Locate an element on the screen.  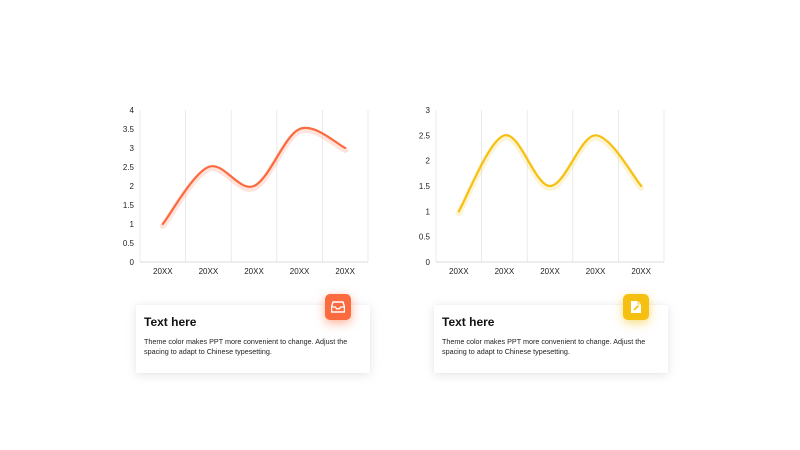
y-tick-label: 4 is located at coordinates (132, 110).